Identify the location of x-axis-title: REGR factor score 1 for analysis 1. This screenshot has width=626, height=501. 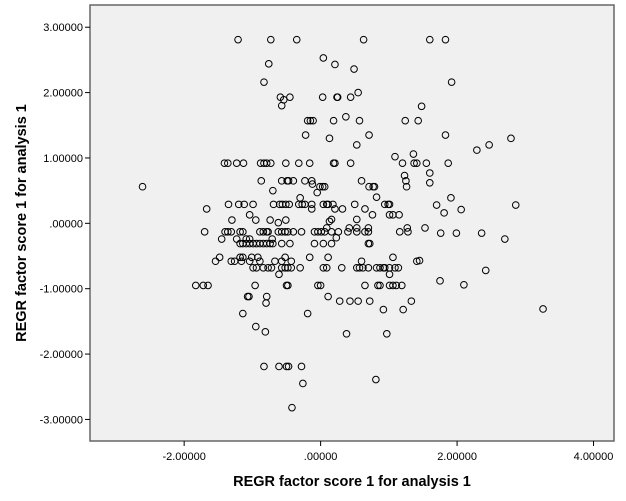
(352, 482).